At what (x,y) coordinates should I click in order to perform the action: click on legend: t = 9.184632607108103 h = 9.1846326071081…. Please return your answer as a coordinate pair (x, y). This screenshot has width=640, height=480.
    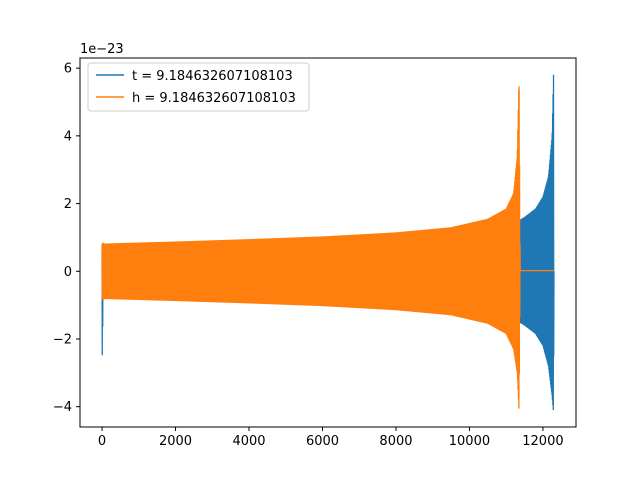
    Looking at the image, I should click on (198, 87).